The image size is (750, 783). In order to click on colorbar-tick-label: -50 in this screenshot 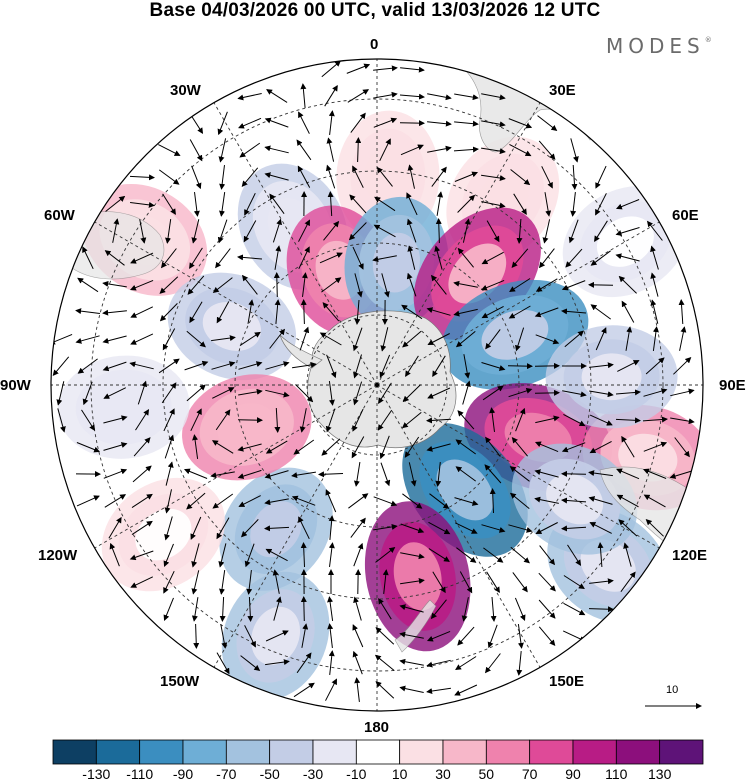, I will do `click(269, 774)`.